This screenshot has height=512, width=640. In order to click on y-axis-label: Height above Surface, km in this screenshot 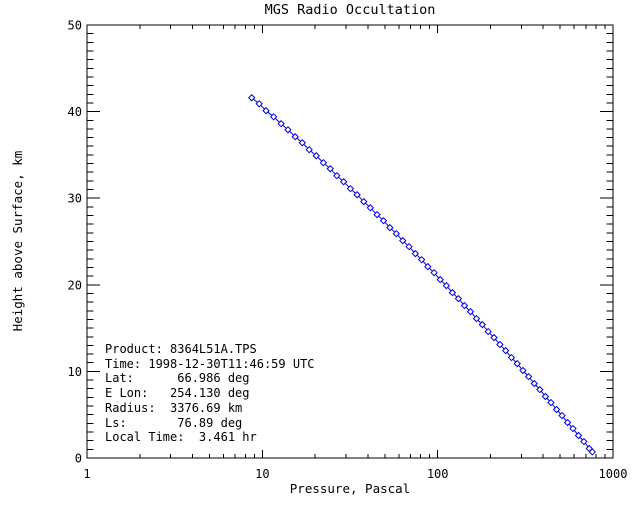, I will do `click(17, 241)`.